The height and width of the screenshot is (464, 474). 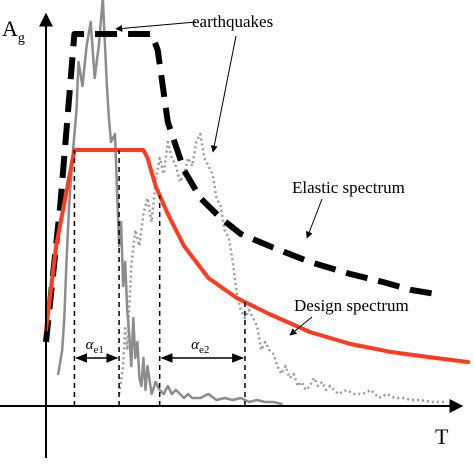 I want to click on interval-2-label-base: α, so click(x=195, y=345).